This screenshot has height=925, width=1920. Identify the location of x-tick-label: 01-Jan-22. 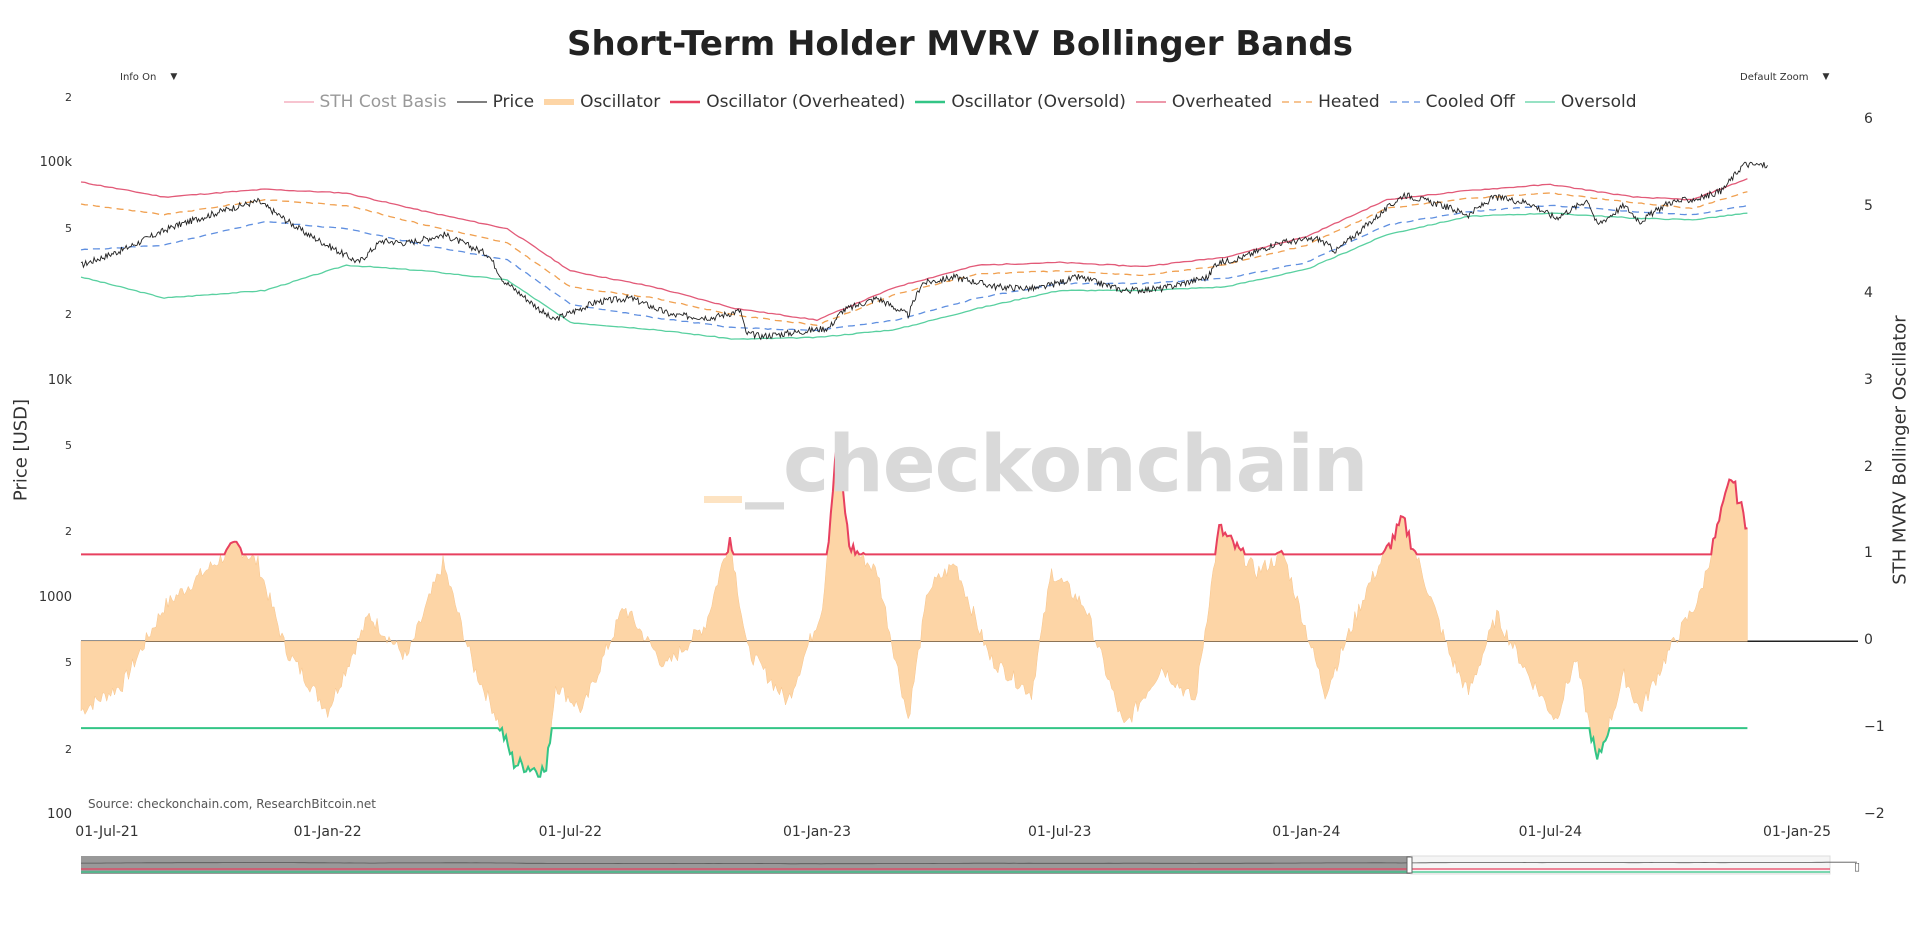
(327, 832).